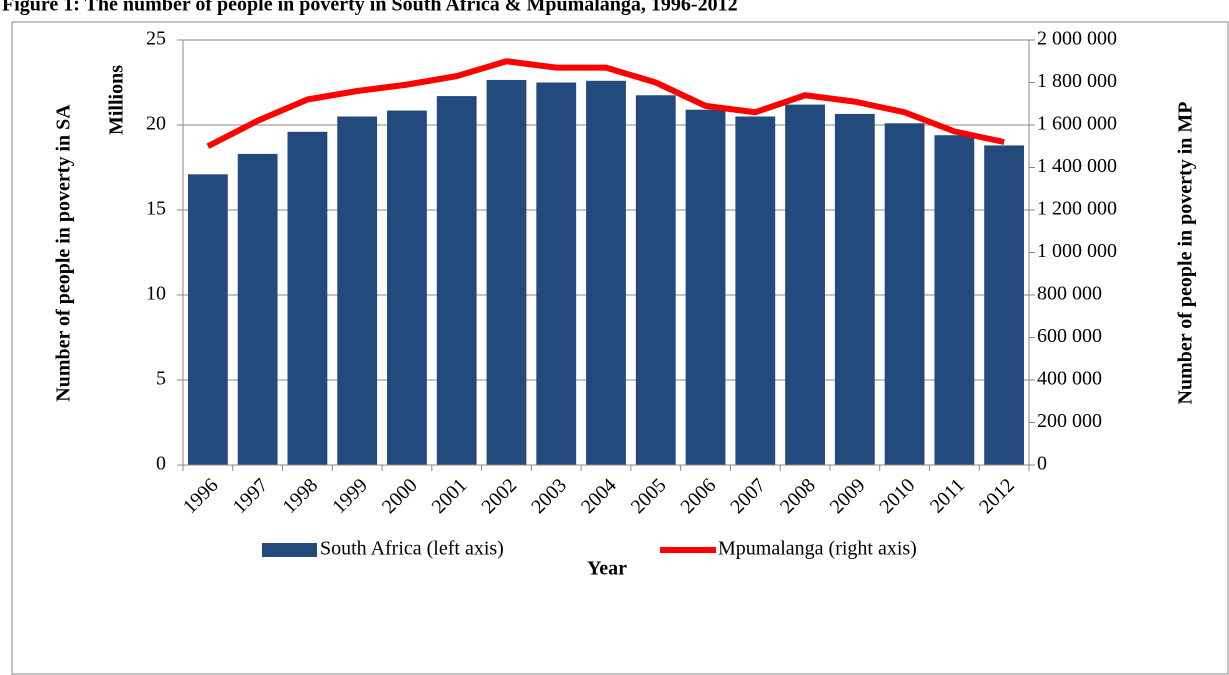 This screenshot has height=675, width=1229. Describe the element at coordinates (1186, 253) in the screenshot. I see `y2-axis-title: Number of people in poverty in MP` at that location.